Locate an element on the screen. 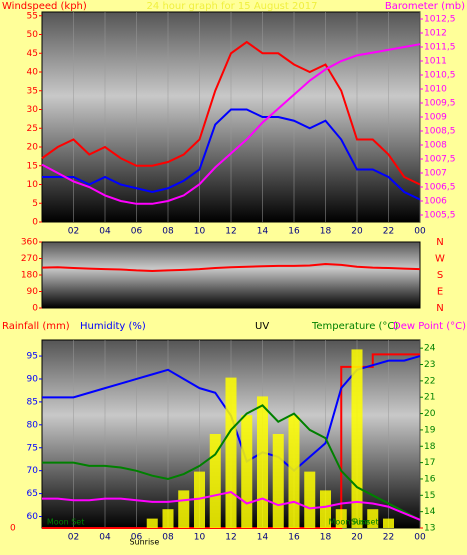 Image resolution: width=467 pixels, height=555 pixels. y-tick-label: 17 is located at coordinates (429, 463).